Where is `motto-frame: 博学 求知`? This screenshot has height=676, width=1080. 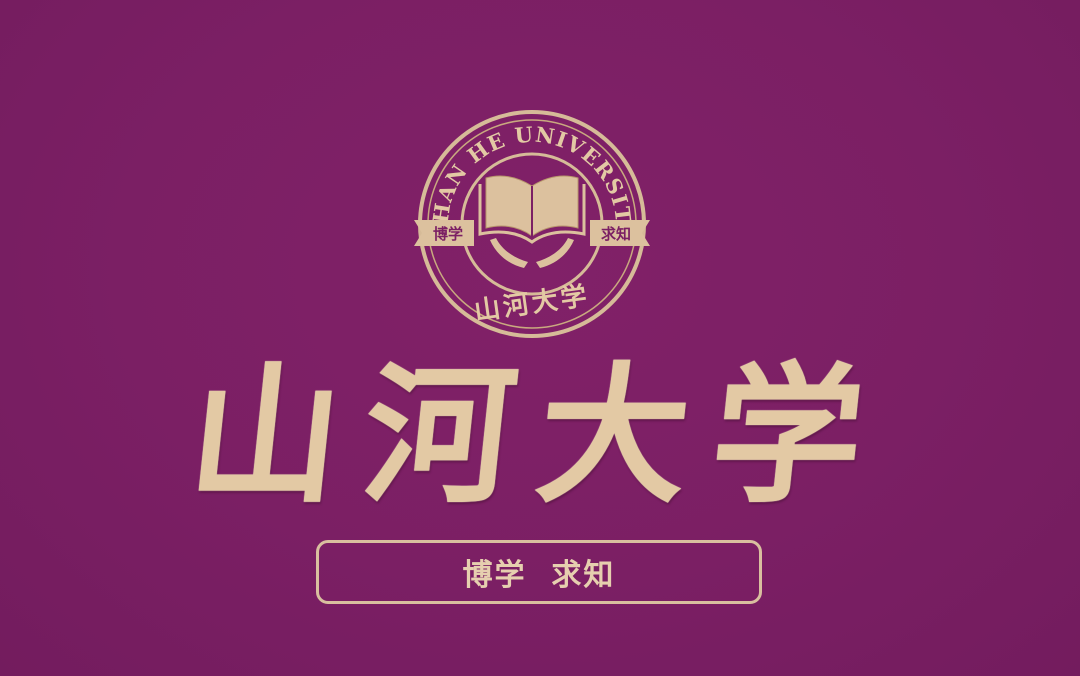 motto-frame: 博学 求知 is located at coordinates (539, 572).